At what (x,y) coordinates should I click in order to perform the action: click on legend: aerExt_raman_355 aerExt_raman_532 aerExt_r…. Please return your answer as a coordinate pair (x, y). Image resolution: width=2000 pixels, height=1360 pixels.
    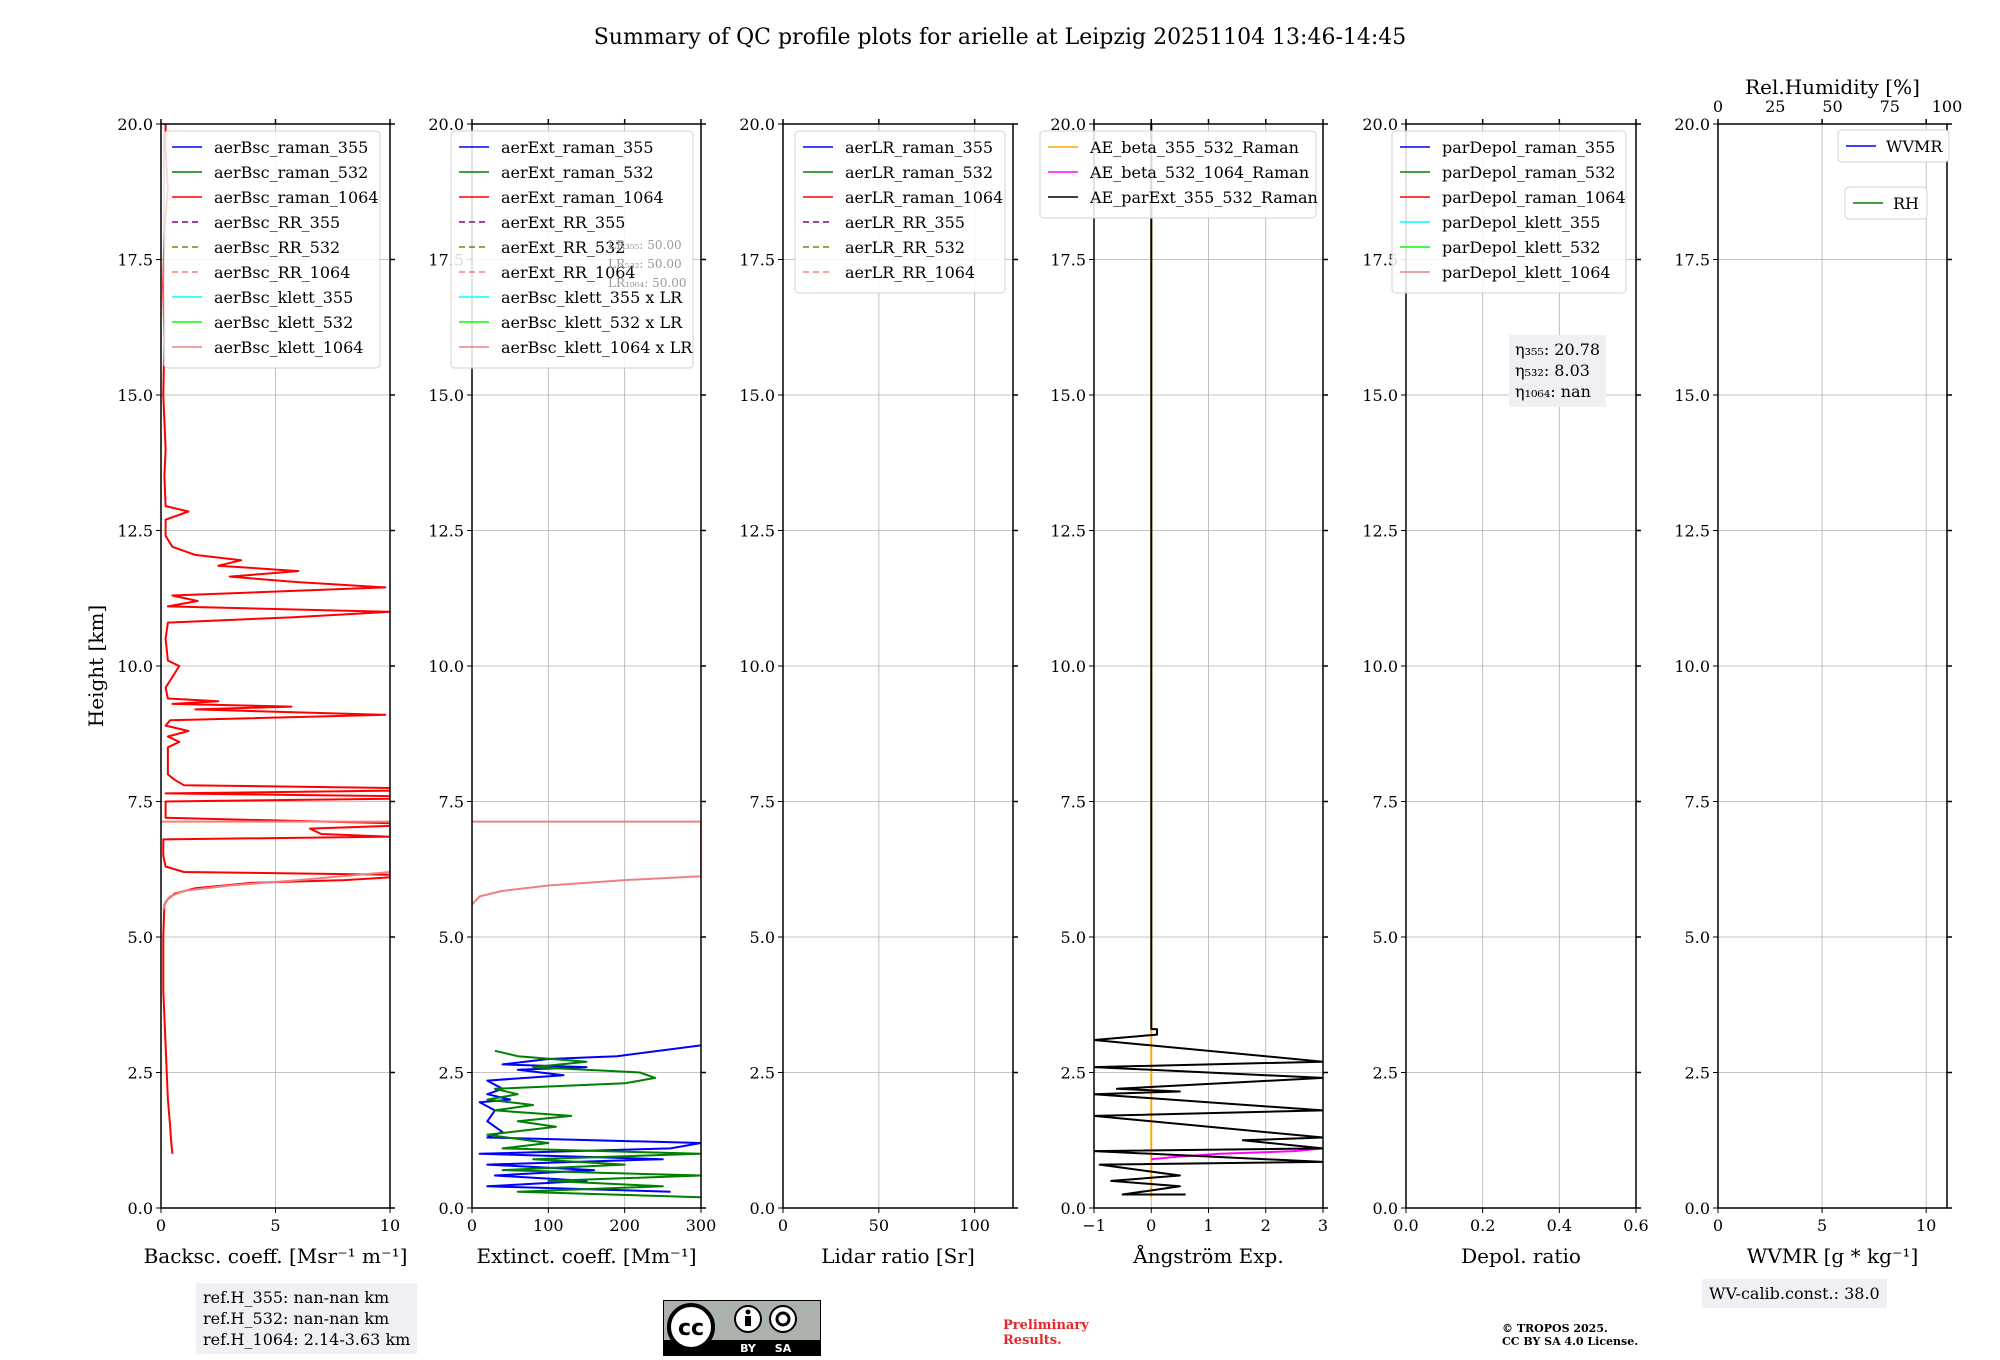
    Looking at the image, I should click on (572, 249).